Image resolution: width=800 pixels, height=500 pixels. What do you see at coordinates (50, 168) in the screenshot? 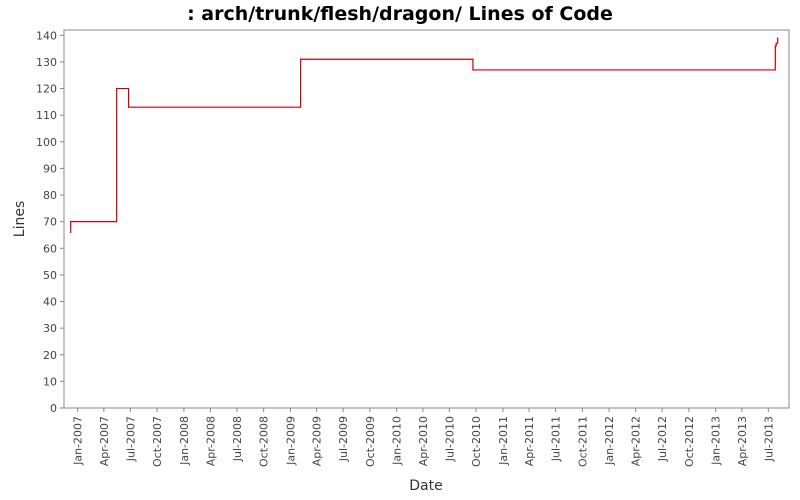
I see `y-tick-label: 90` at bounding box center [50, 168].